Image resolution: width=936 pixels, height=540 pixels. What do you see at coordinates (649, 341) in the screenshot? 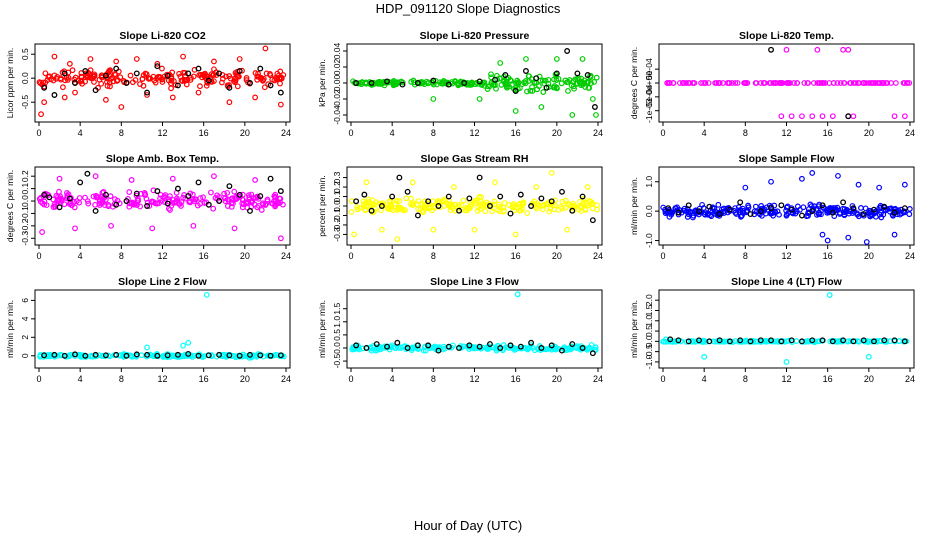
I see `y-tick-label: 0.0` at bounding box center [649, 341].